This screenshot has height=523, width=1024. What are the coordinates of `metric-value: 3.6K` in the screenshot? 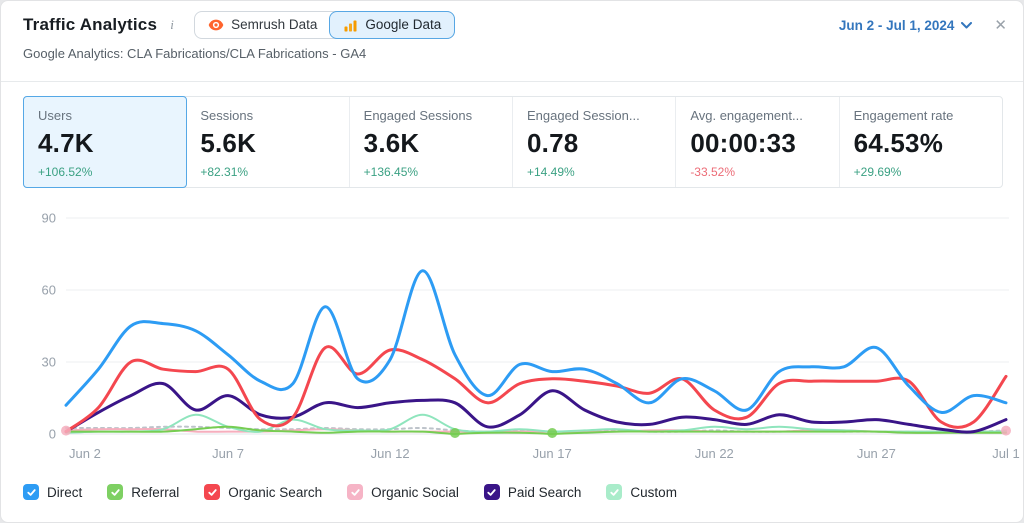 It's located at (391, 143).